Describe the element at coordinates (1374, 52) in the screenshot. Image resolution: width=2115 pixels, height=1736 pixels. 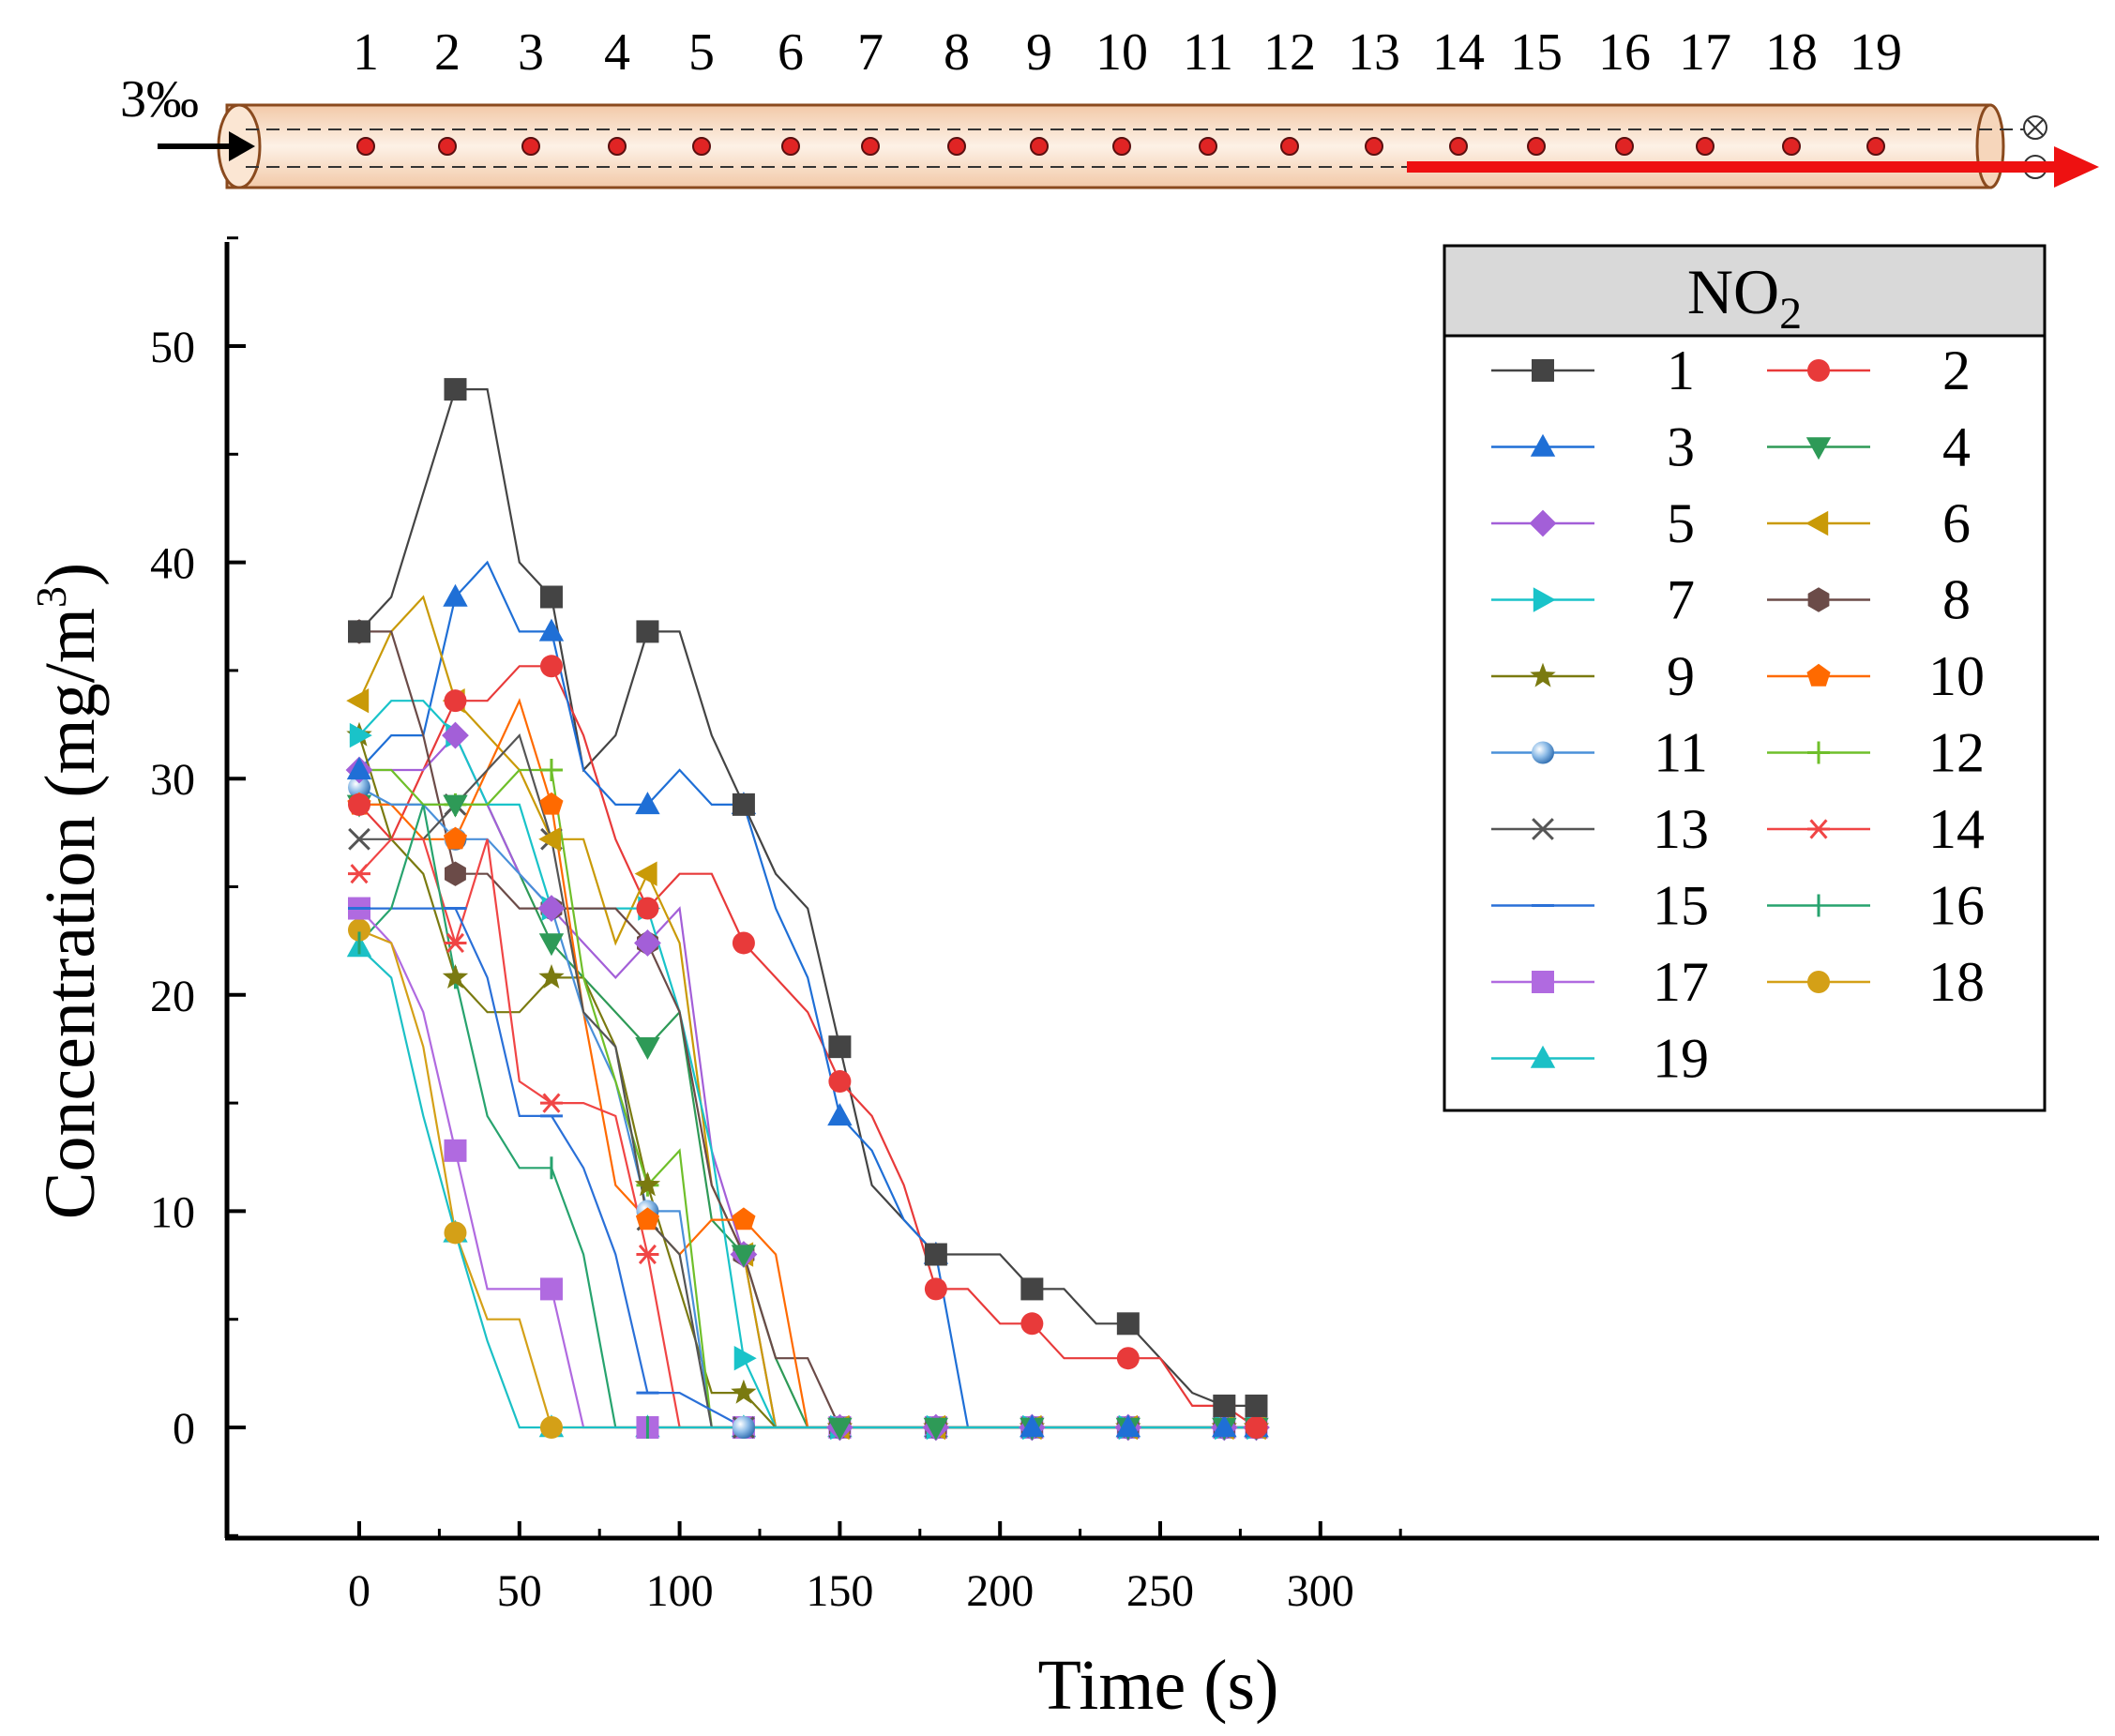
I see `sensor-label: 13` at that location.